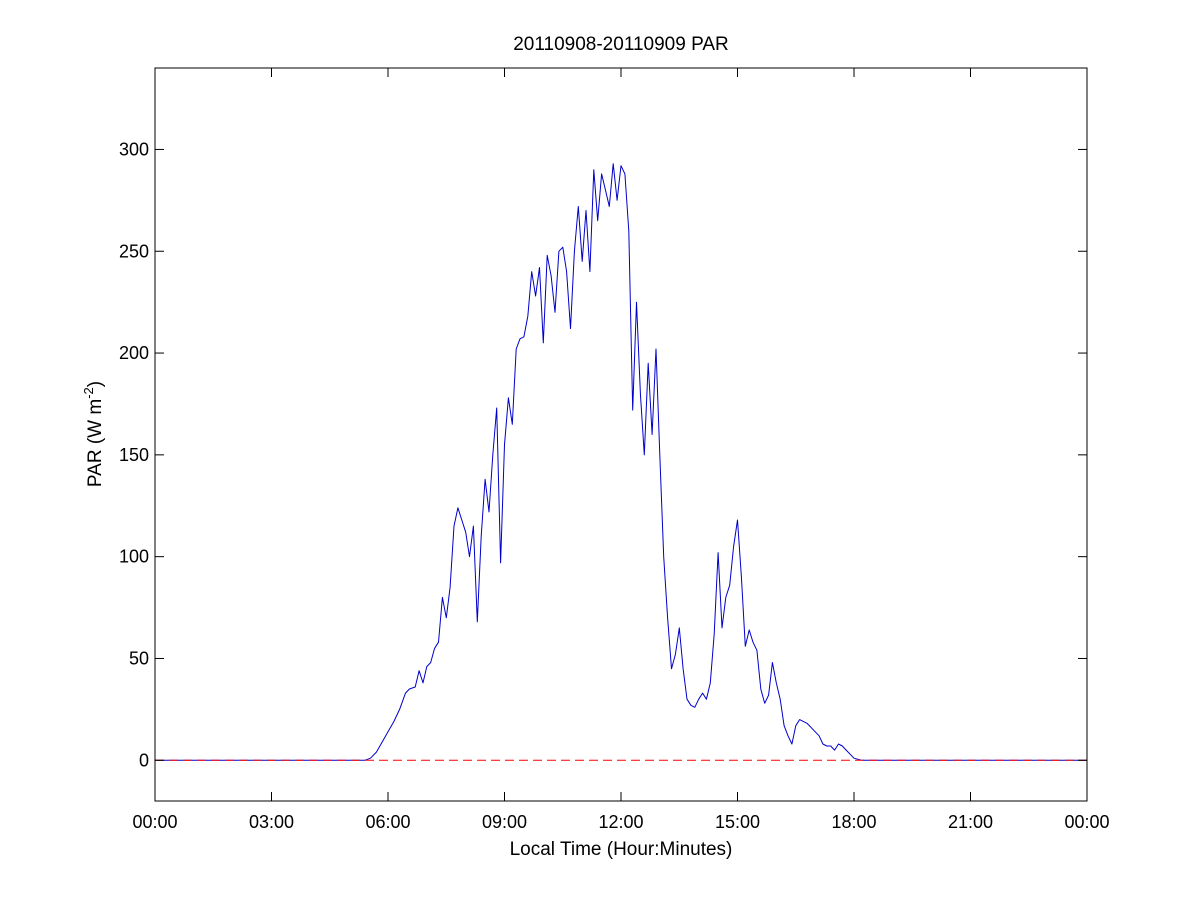  I want to click on x-tick-label: 03:00, so click(271, 822).